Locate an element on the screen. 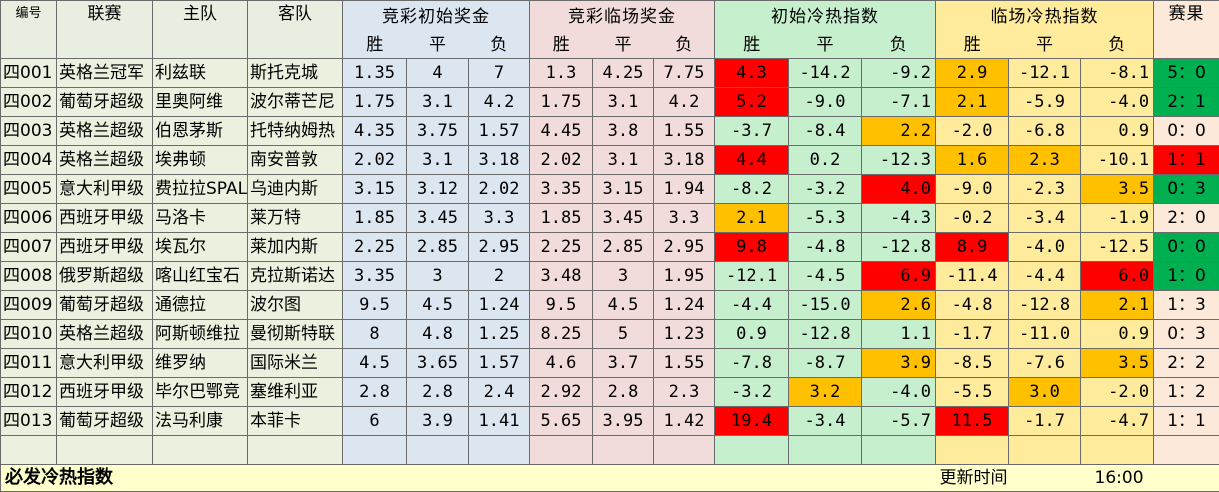 Image resolution: width=1219 pixels, height=492 pixels. cell-live-win: 2.92 is located at coordinates (561, 392).